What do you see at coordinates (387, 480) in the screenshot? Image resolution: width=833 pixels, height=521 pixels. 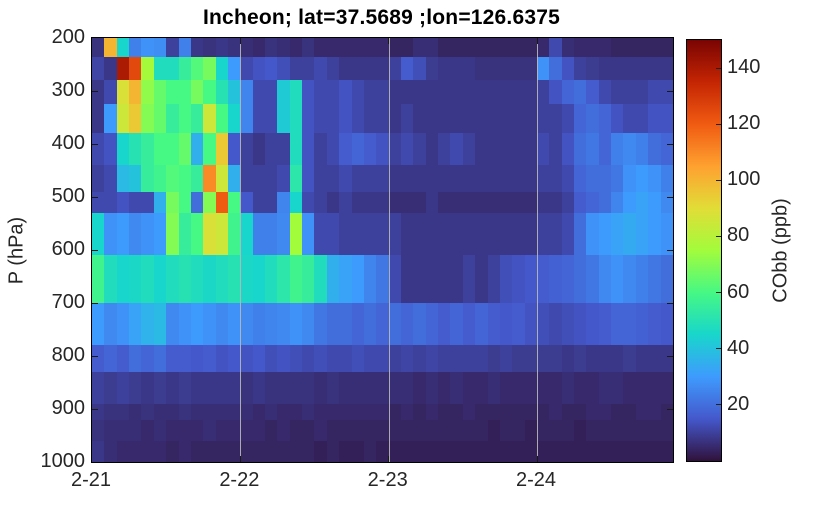 I see `x-tick-label: 2-23` at bounding box center [387, 480].